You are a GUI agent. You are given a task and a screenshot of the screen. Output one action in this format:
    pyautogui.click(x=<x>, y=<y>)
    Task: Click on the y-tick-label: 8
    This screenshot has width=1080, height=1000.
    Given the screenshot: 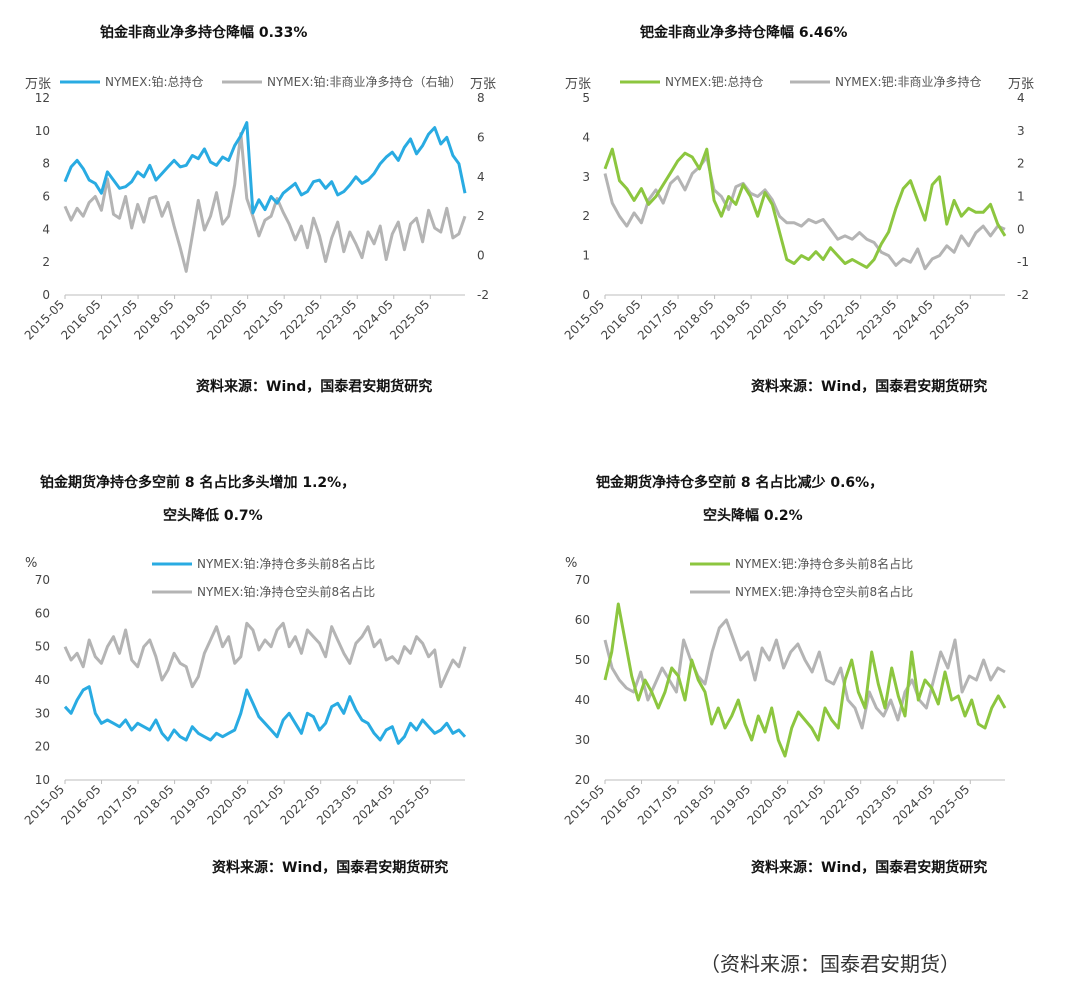 What is the action you would take?
    pyautogui.click(x=46, y=164)
    